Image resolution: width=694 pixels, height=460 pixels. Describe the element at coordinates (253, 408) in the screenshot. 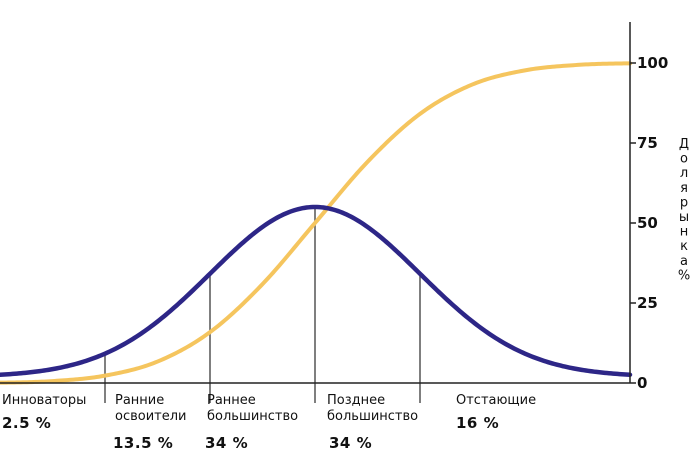

I see `segment-label-early-majority: Раннее большинство` at that location.